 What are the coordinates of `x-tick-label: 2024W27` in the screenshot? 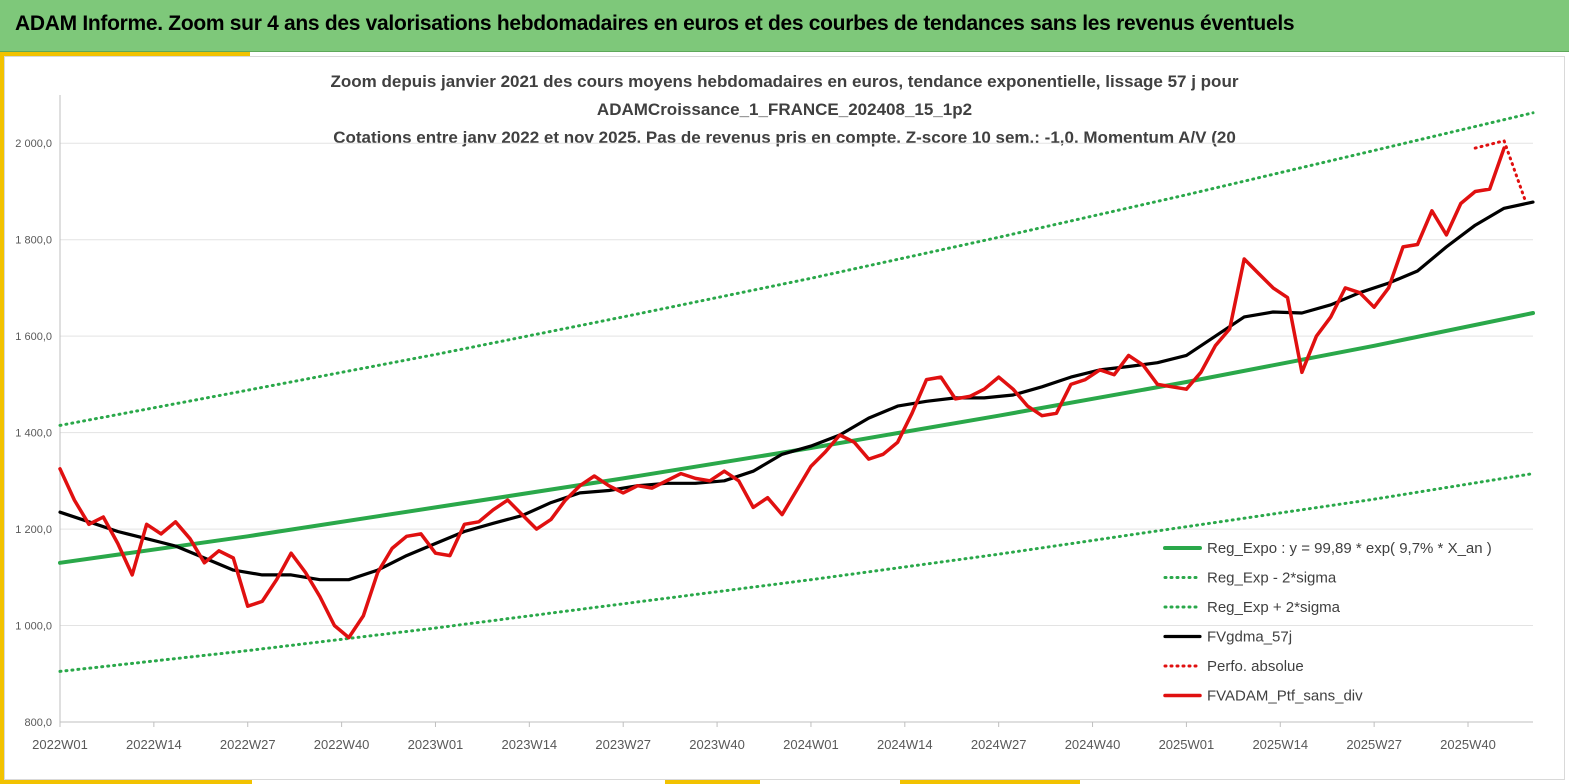 It's located at (999, 744).